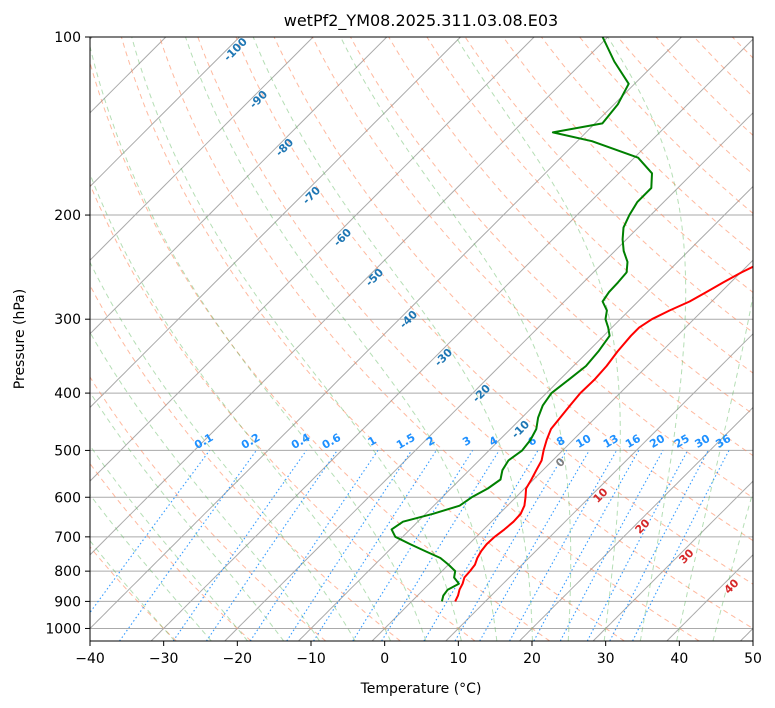 Image resolution: width=775 pixels, height=708 pixels. What do you see at coordinates (284, 147) in the screenshot?
I see `dry-adiabat-label: -80` at bounding box center [284, 147].